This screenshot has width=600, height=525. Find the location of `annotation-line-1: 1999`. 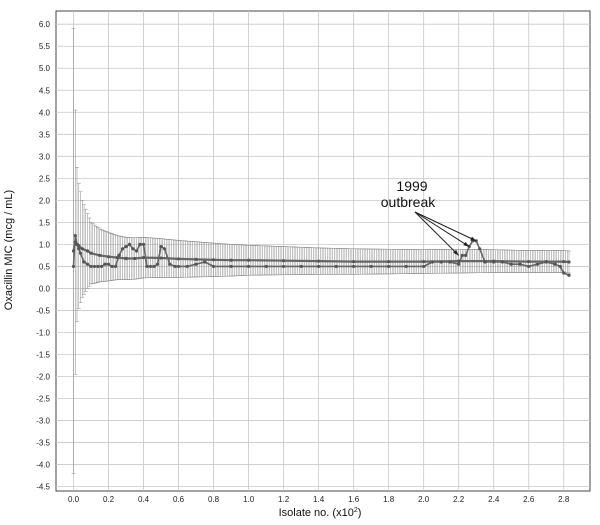

annotation-line-1: 1999 is located at coordinates (411, 186).